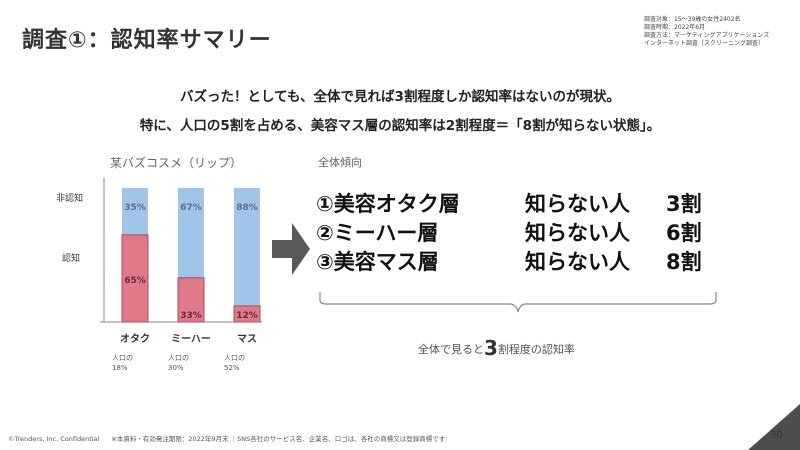 The height and width of the screenshot is (450, 800). I want to click on summary-prefix: 全体で見ると, so click(451, 349).